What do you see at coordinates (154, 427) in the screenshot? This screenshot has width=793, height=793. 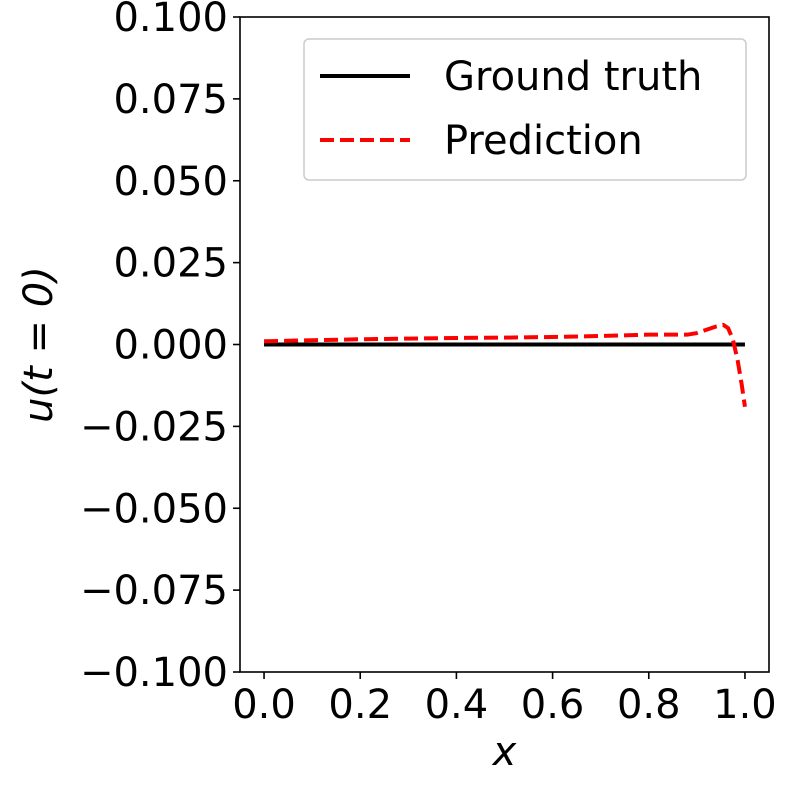 I see `y-tick-label: −0.025` at bounding box center [154, 427].